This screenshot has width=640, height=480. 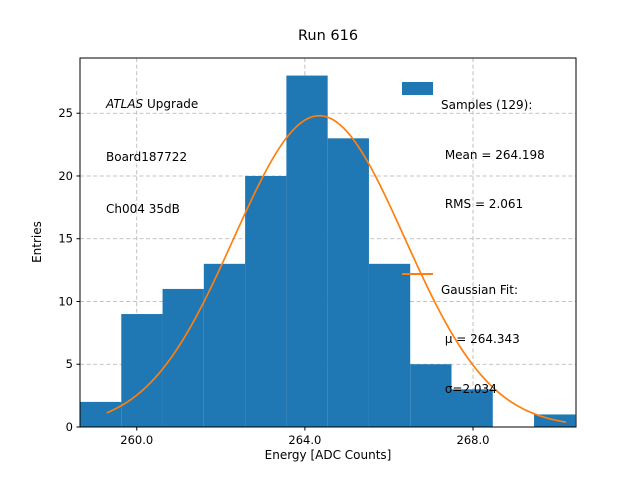 I want to click on legend-fit-title: Gaussian Fit:, so click(x=479, y=289).